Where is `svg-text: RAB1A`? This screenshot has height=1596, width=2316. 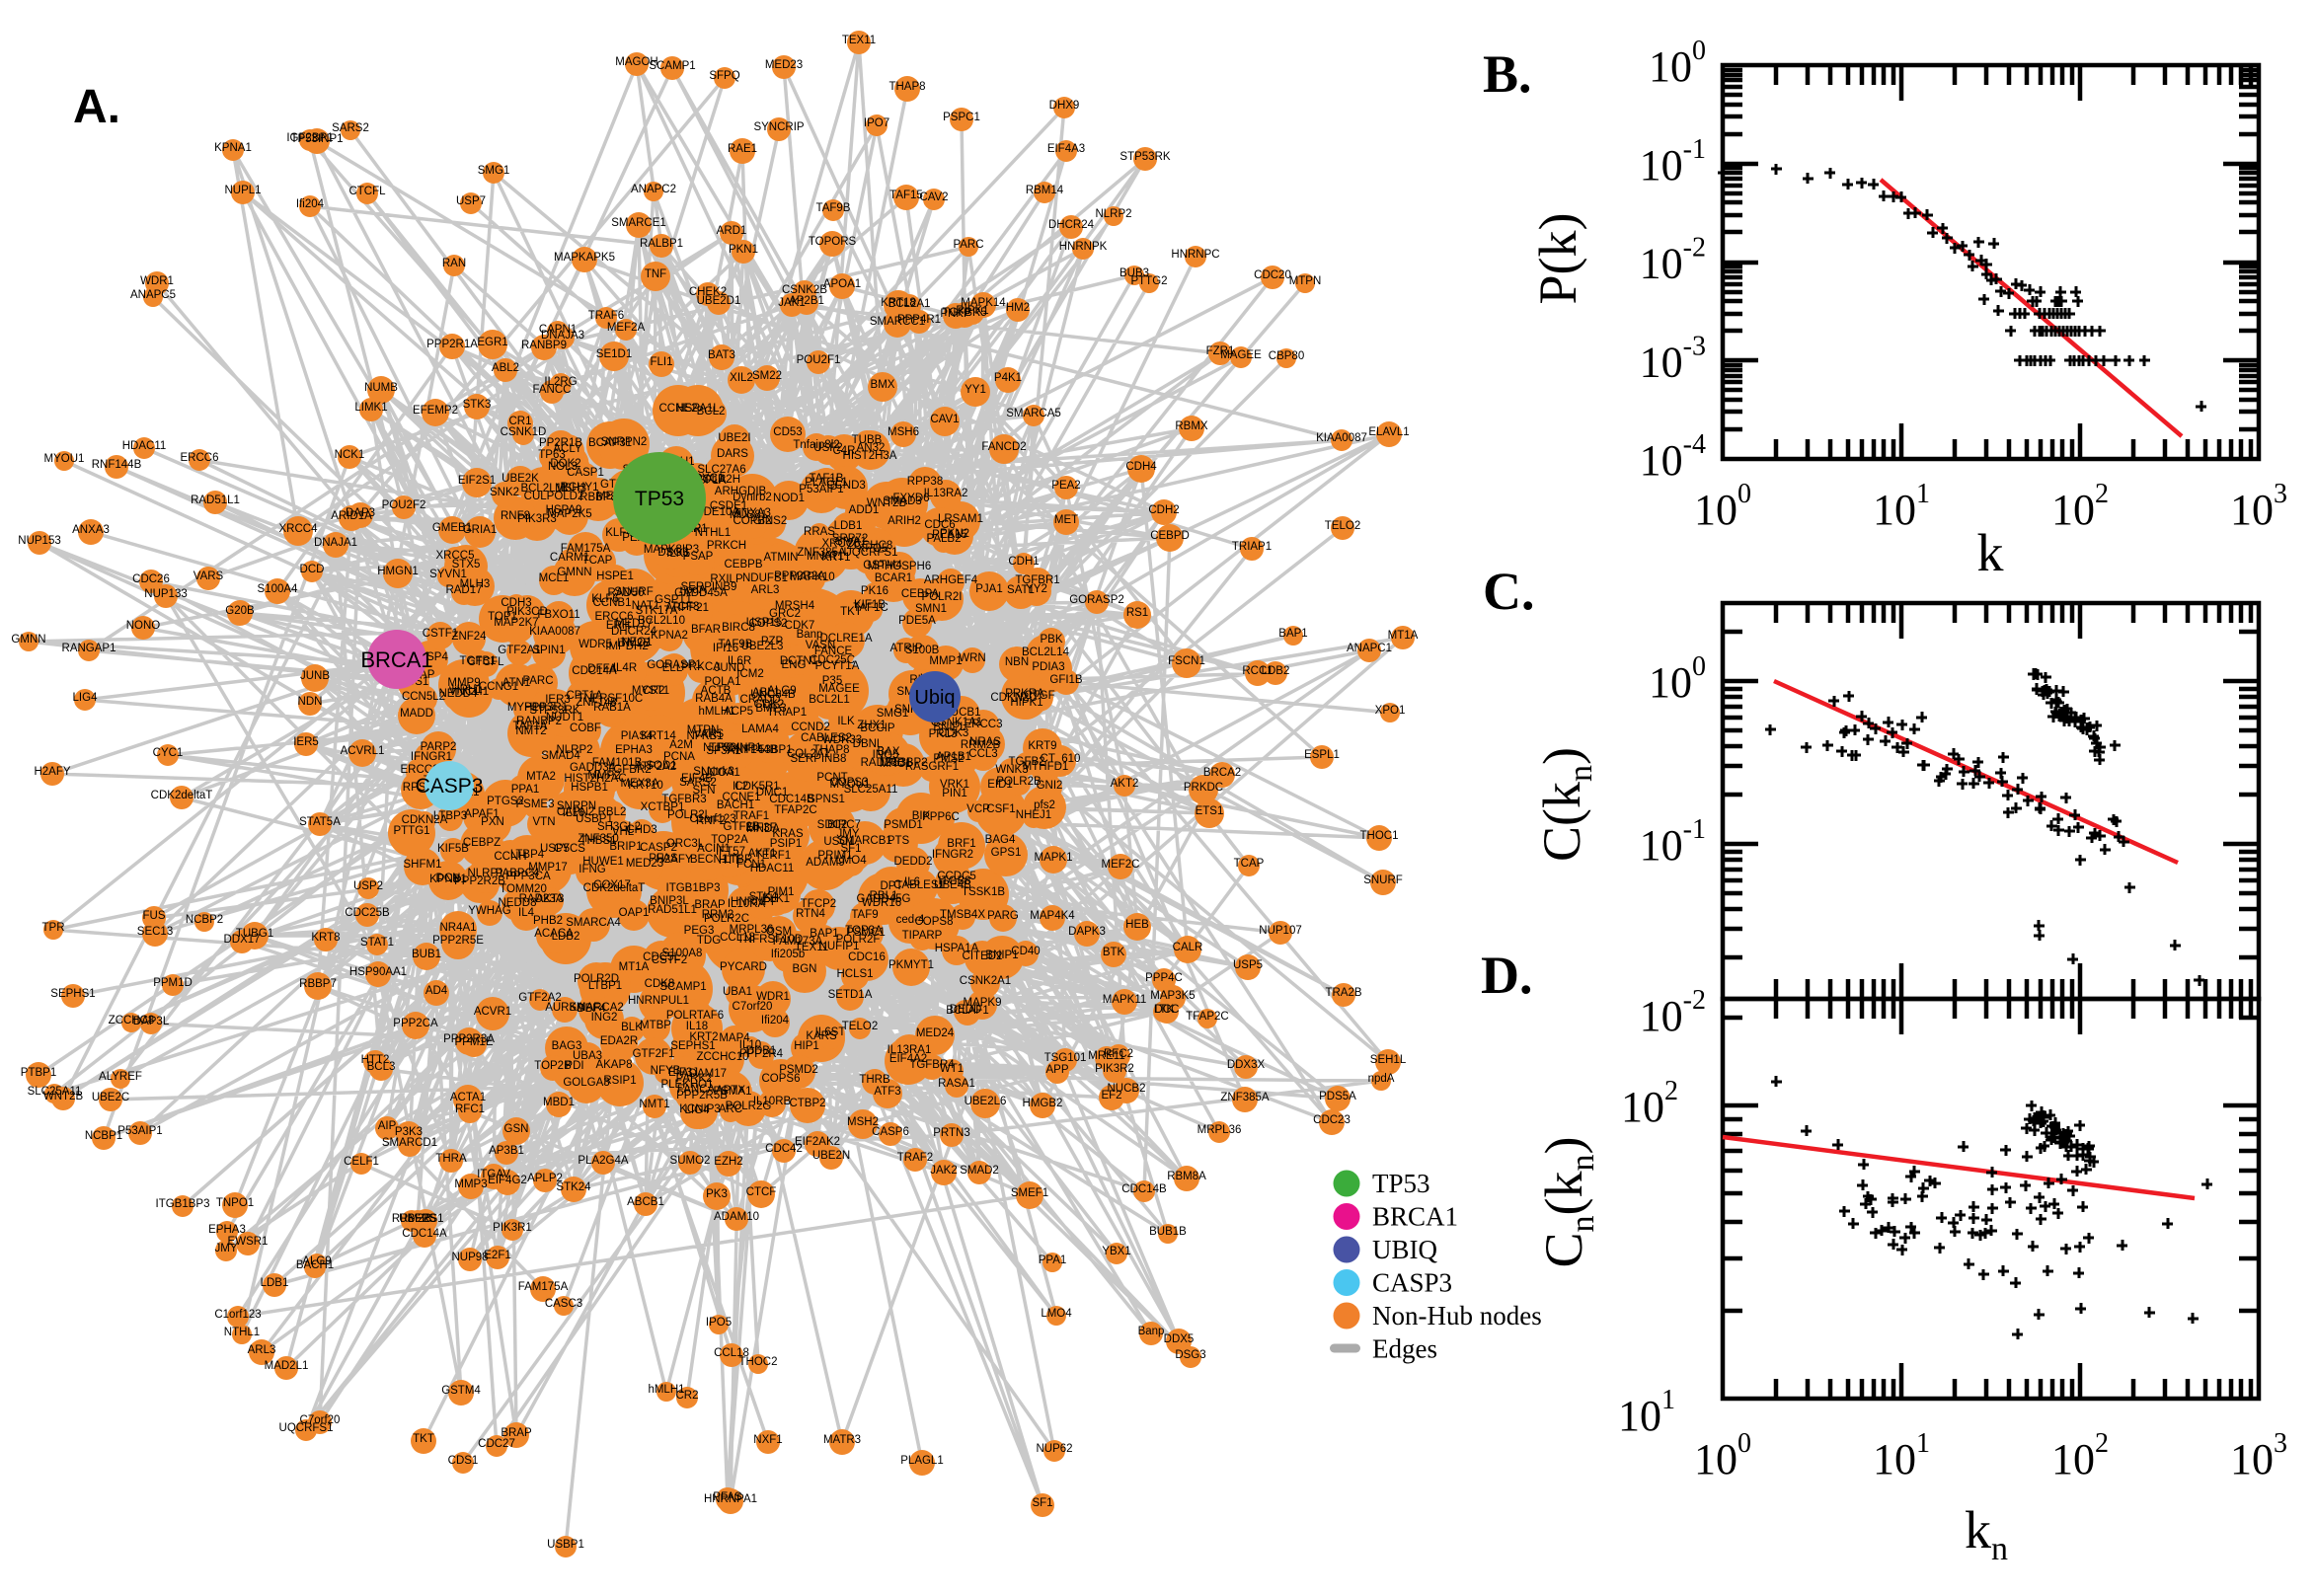 svg-text: RAB1A is located at coordinates (612, 708).